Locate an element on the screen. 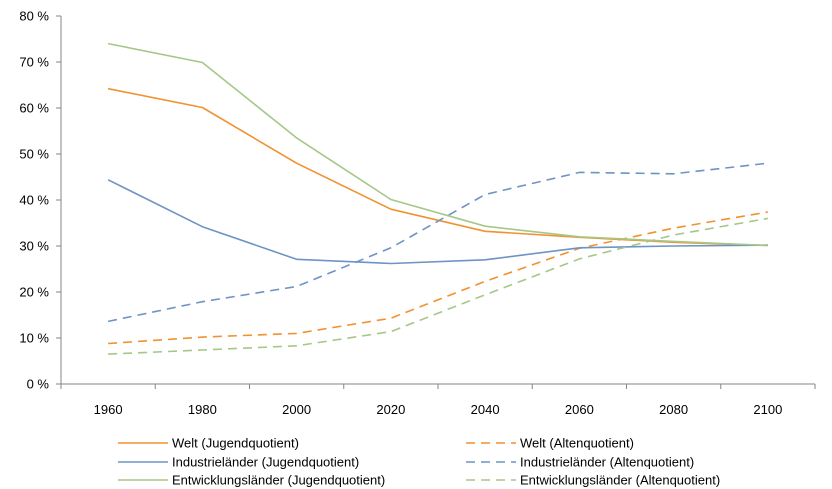  x-tick-label: 2080 is located at coordinates (673, 409).